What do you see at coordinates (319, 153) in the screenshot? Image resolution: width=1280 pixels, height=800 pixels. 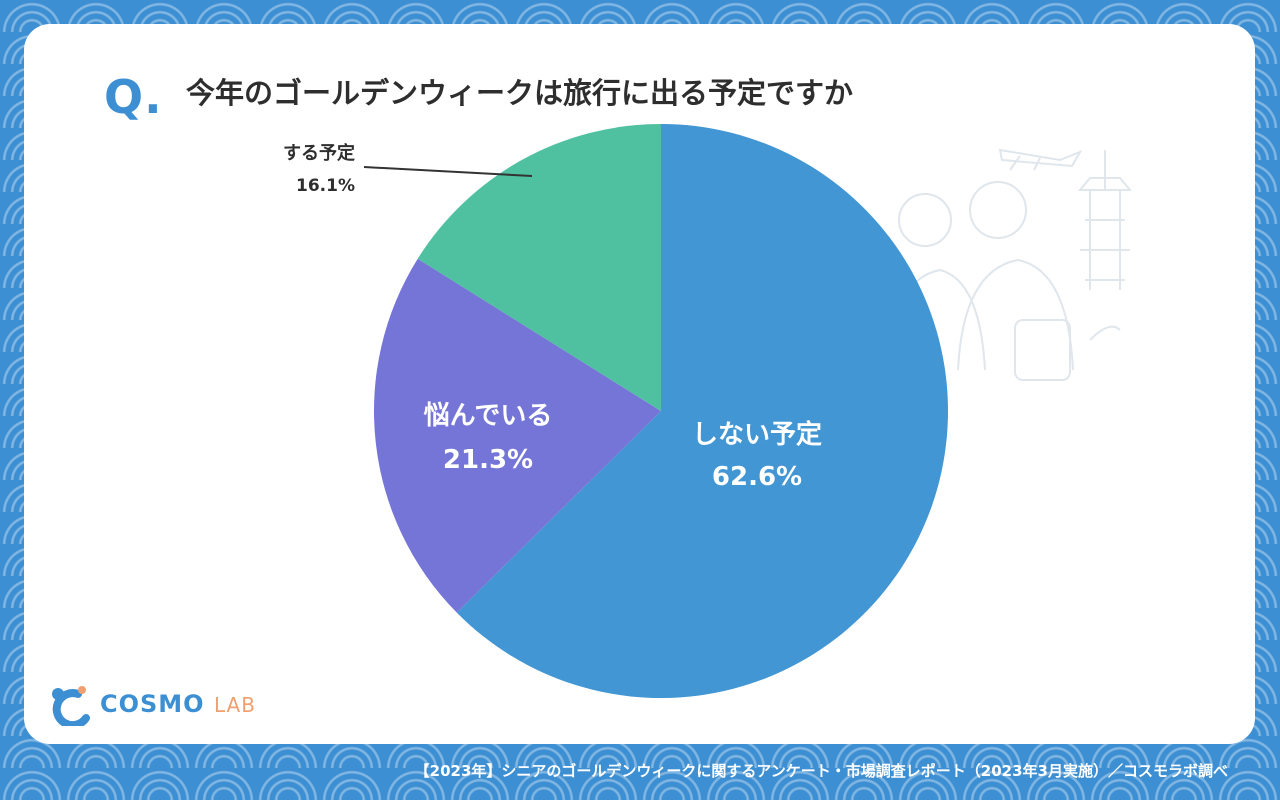 I see `slice-label-planning: する予定` at bounding box center [319, 153].